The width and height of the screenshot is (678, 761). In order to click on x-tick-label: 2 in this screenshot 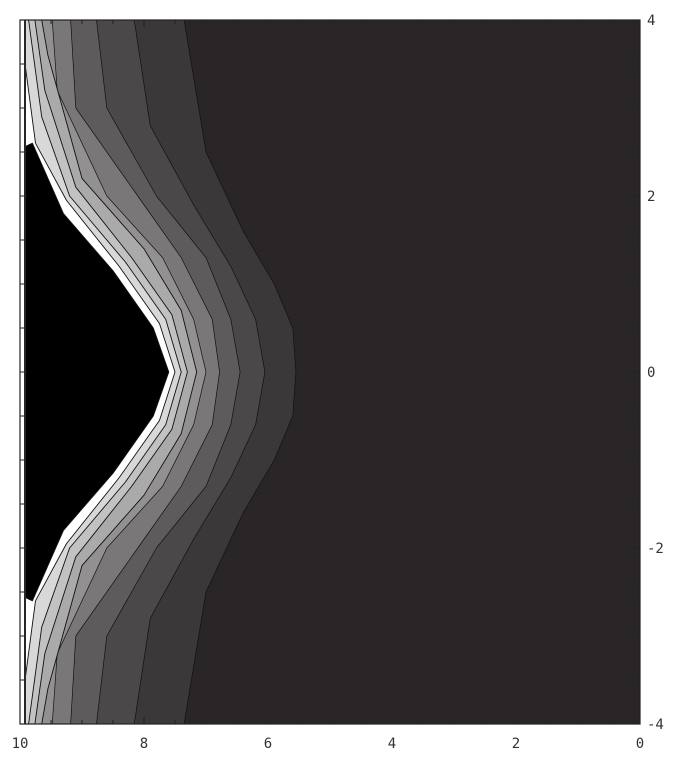, I will do `click(516, 744)`.